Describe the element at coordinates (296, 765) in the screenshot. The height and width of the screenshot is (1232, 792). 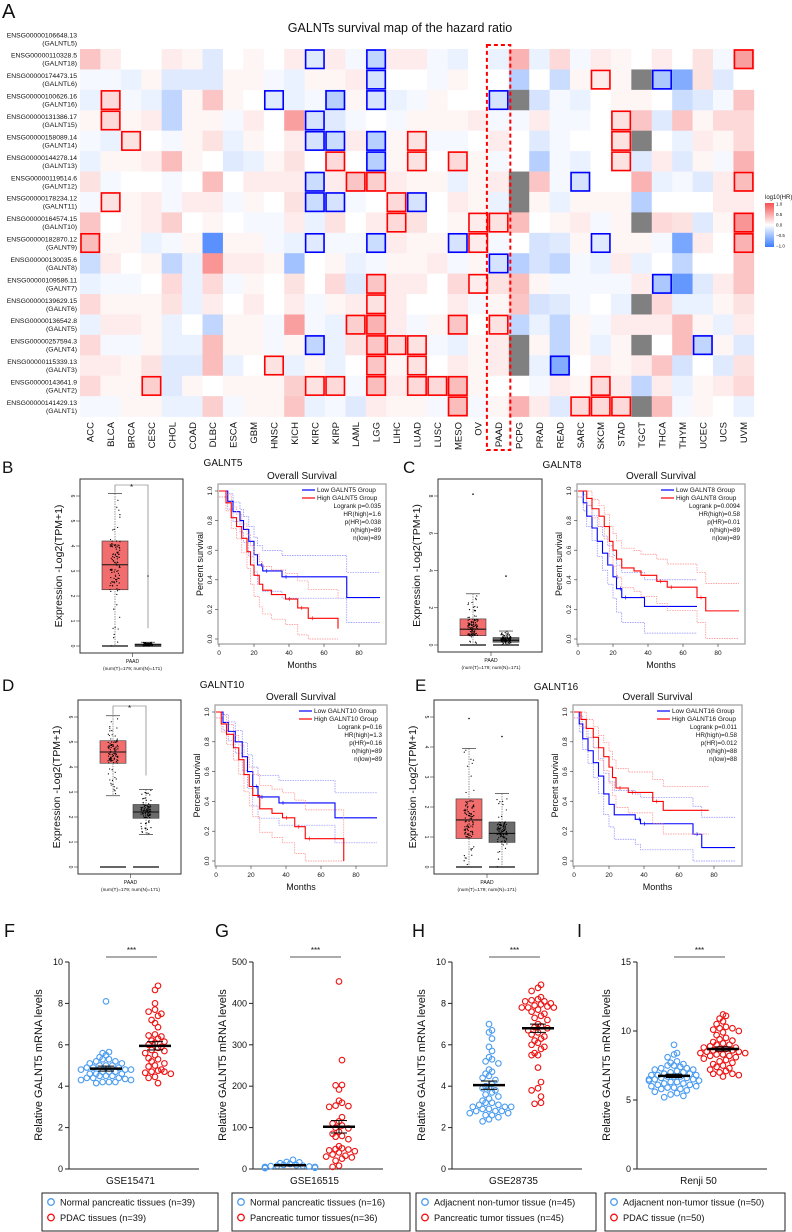
I see `low-group-curve` at that location.